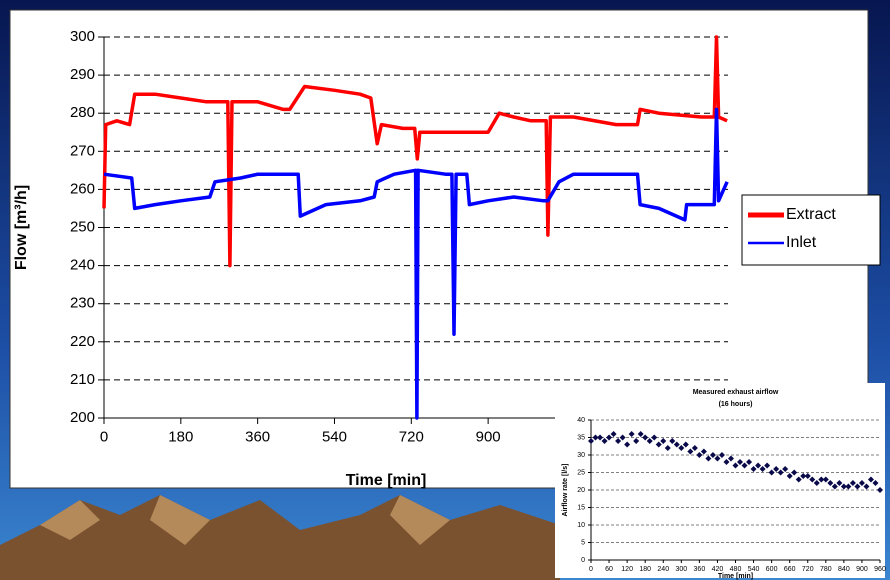 The width and height of the screenshot is (890, 580). Describe the element at coordinates (581, 455) in the screenshot. I see `y-tick-label: 30` at that location.